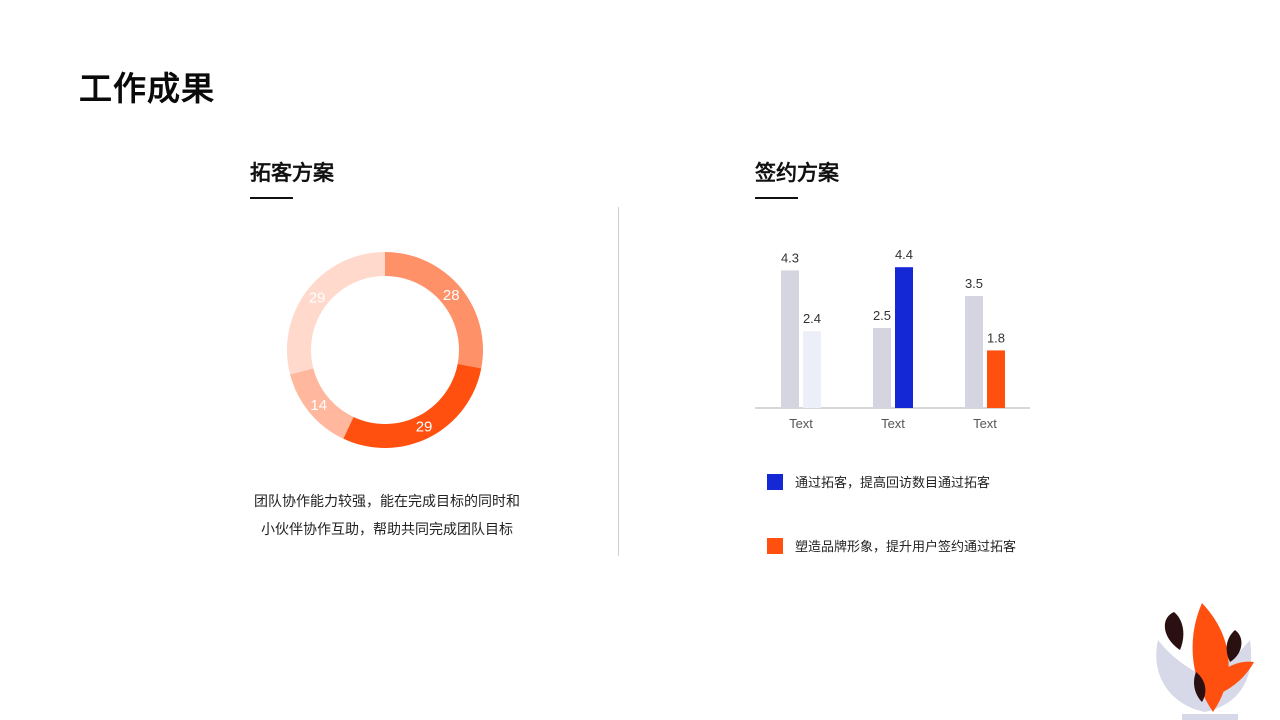 This screenshot has height=720, width=1280. I want to click on donut-label-2: 29, so click(424, 427).